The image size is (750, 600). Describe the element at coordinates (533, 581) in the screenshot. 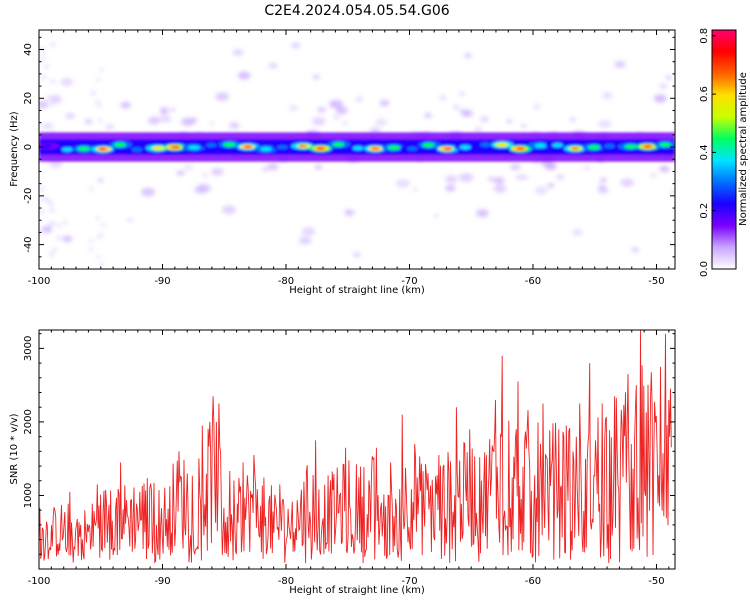

I see `snr-x-tick-label: -60` at that location.